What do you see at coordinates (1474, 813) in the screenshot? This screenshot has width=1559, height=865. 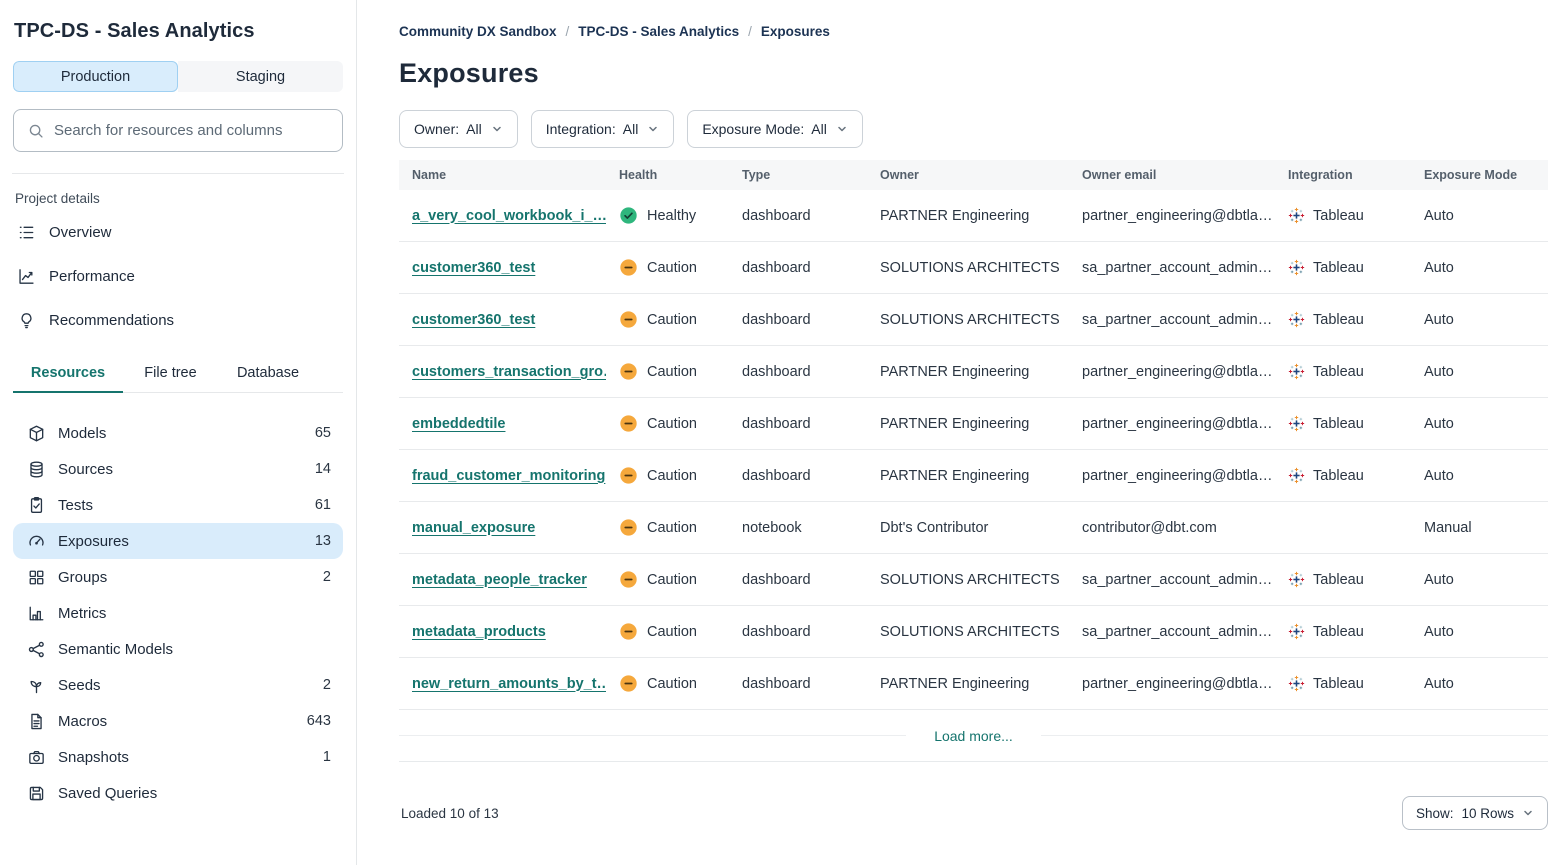 I see `show-rows-dropdown: Show: 10 Rows` at bounding box center [1474, 813].